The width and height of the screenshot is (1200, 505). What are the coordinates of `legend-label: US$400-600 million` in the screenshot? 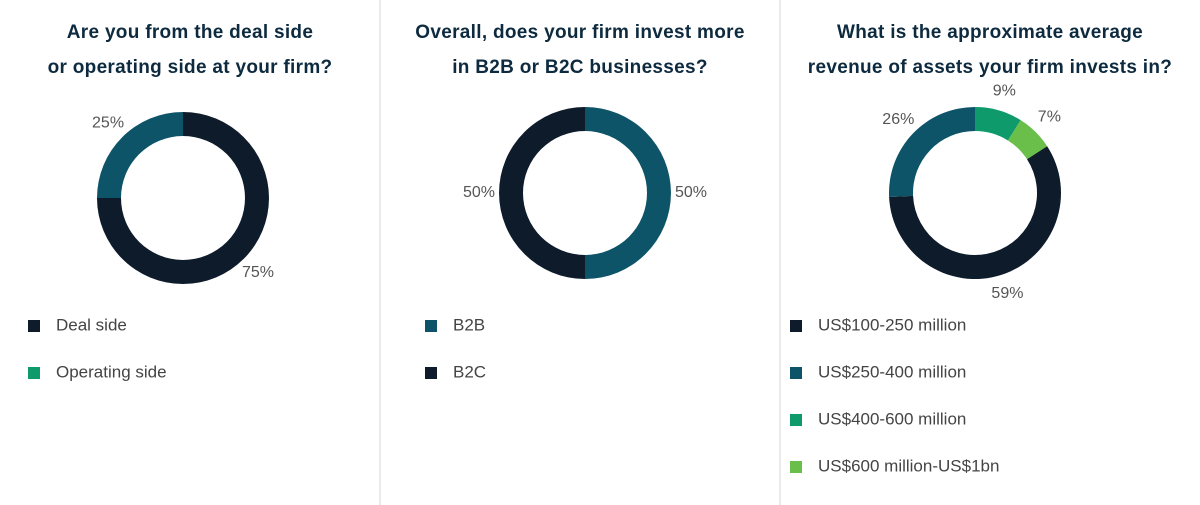 It's located at (892, 418).